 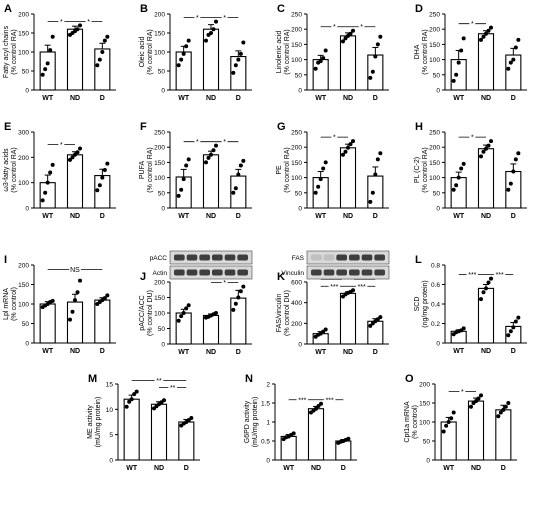 What do you see at coordinates (419, 127) in the screenshot?
I see `panel-label-H: H` at bounding box center [419, 127].